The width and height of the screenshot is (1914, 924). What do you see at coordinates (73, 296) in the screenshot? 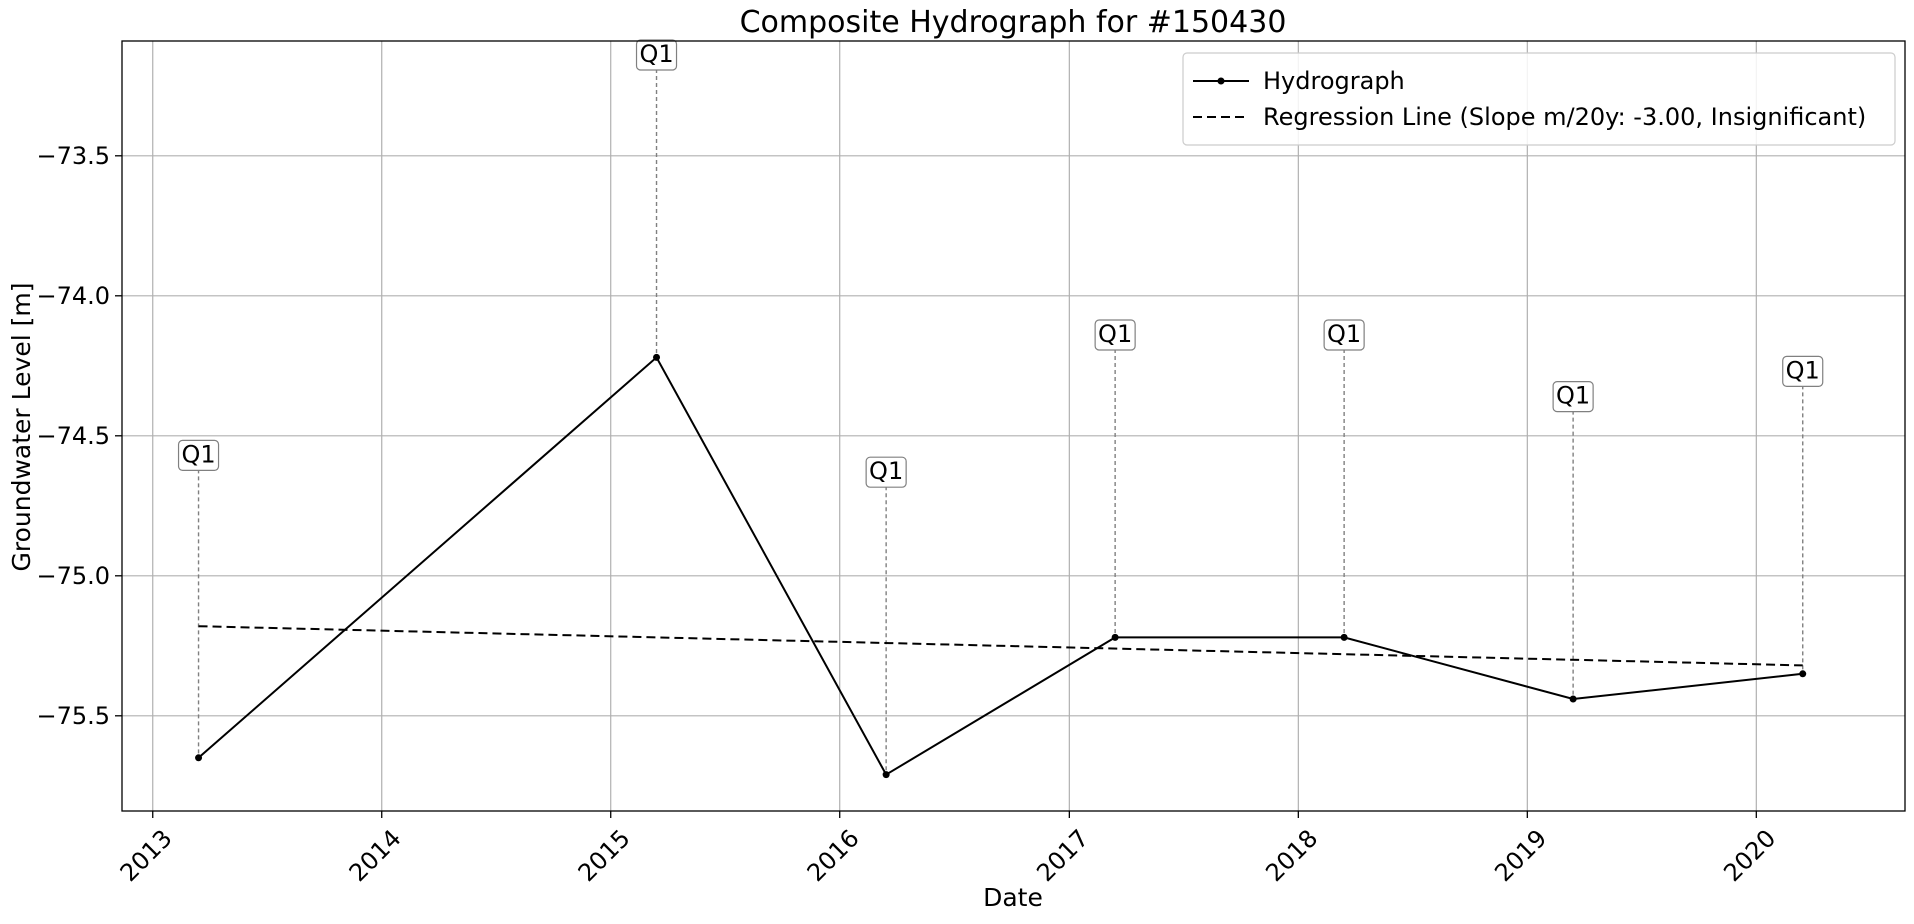
I see `y-tick-label: −74.0` at bounding box center [73, 296].